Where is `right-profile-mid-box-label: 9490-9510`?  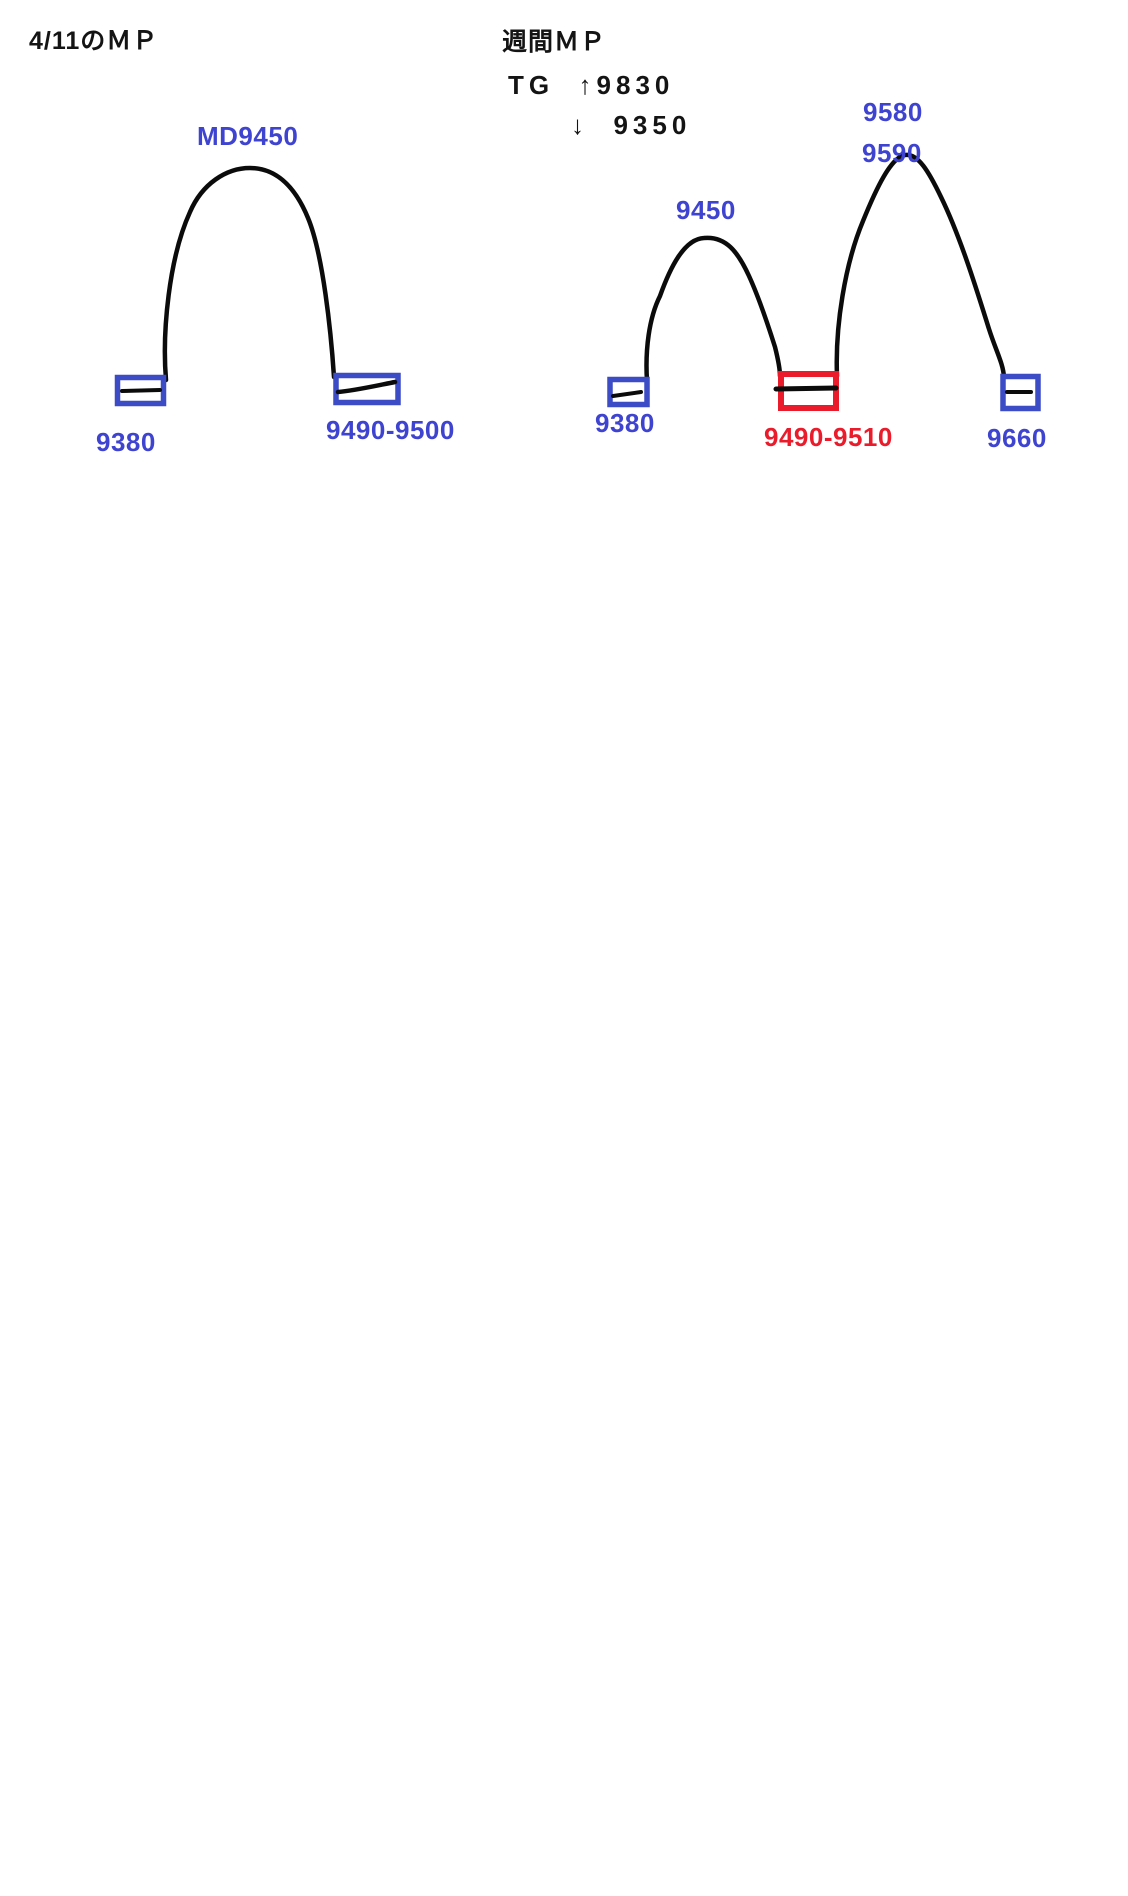
right-profile-mid-box-label: 9490-9510 is located at coordinates (828, 437).